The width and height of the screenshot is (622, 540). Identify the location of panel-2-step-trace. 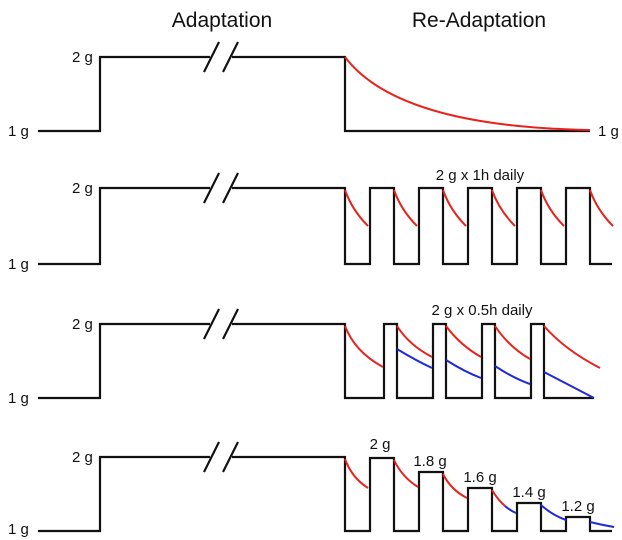
(325, 226).